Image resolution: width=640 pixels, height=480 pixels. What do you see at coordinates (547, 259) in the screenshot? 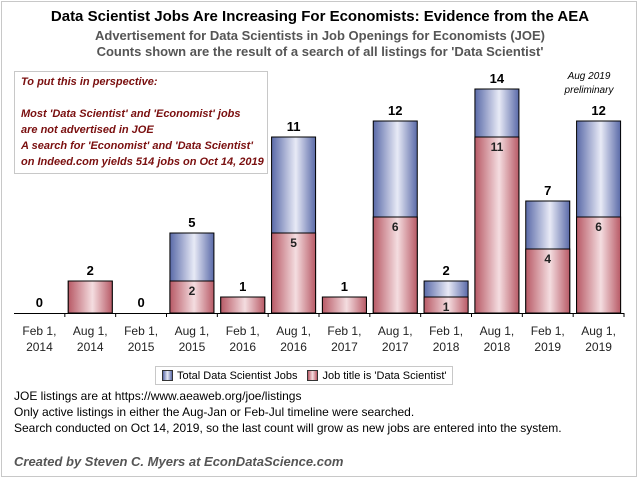
I see `data-label-title: 4` at bounding box center [547, 259].